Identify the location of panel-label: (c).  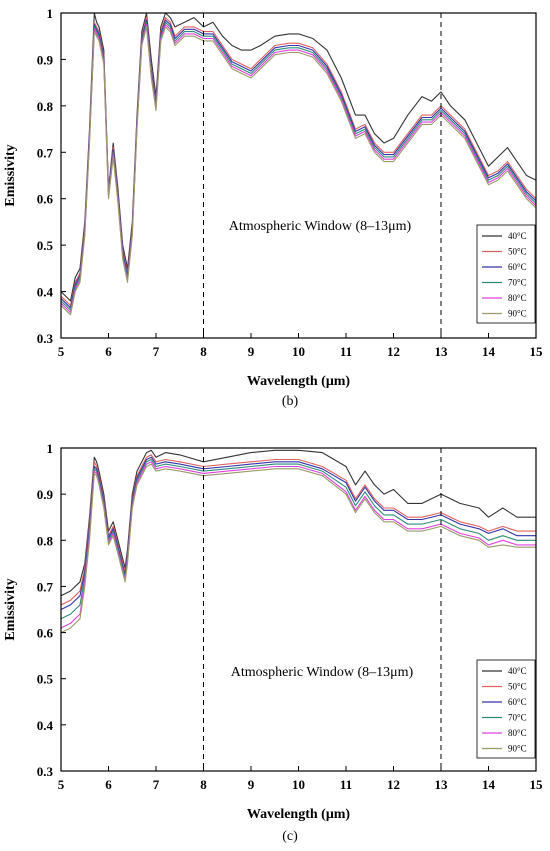
(290, 836).